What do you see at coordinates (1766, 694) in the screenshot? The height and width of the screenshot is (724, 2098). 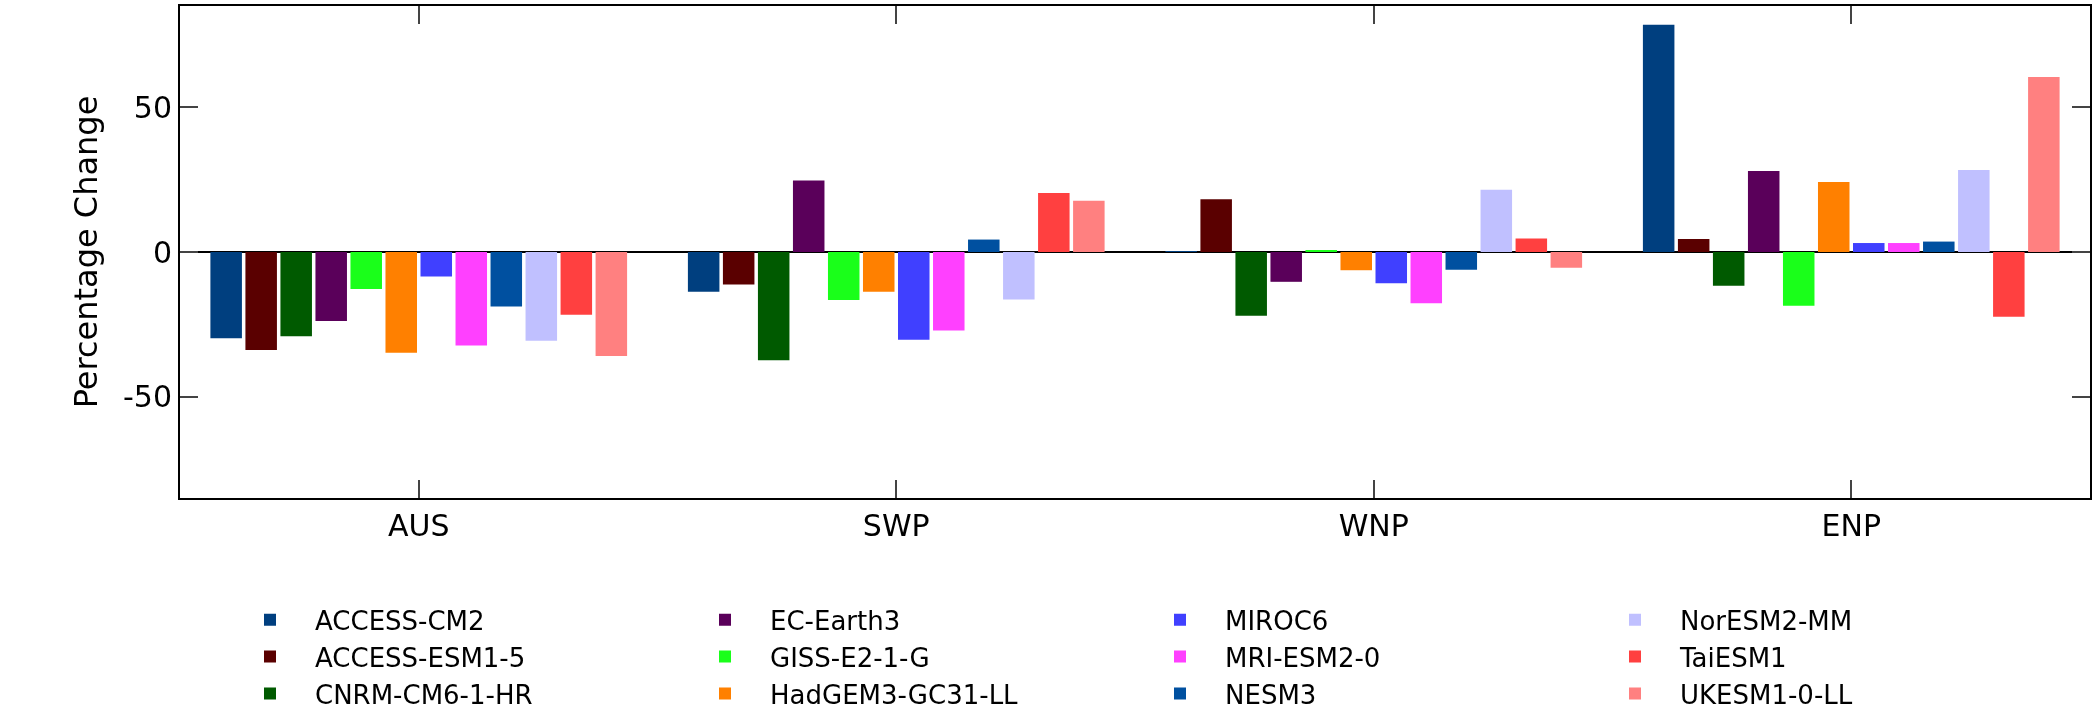 I see `legend-label: UKESM1-0-LL` at bounding box center [1766, 694].